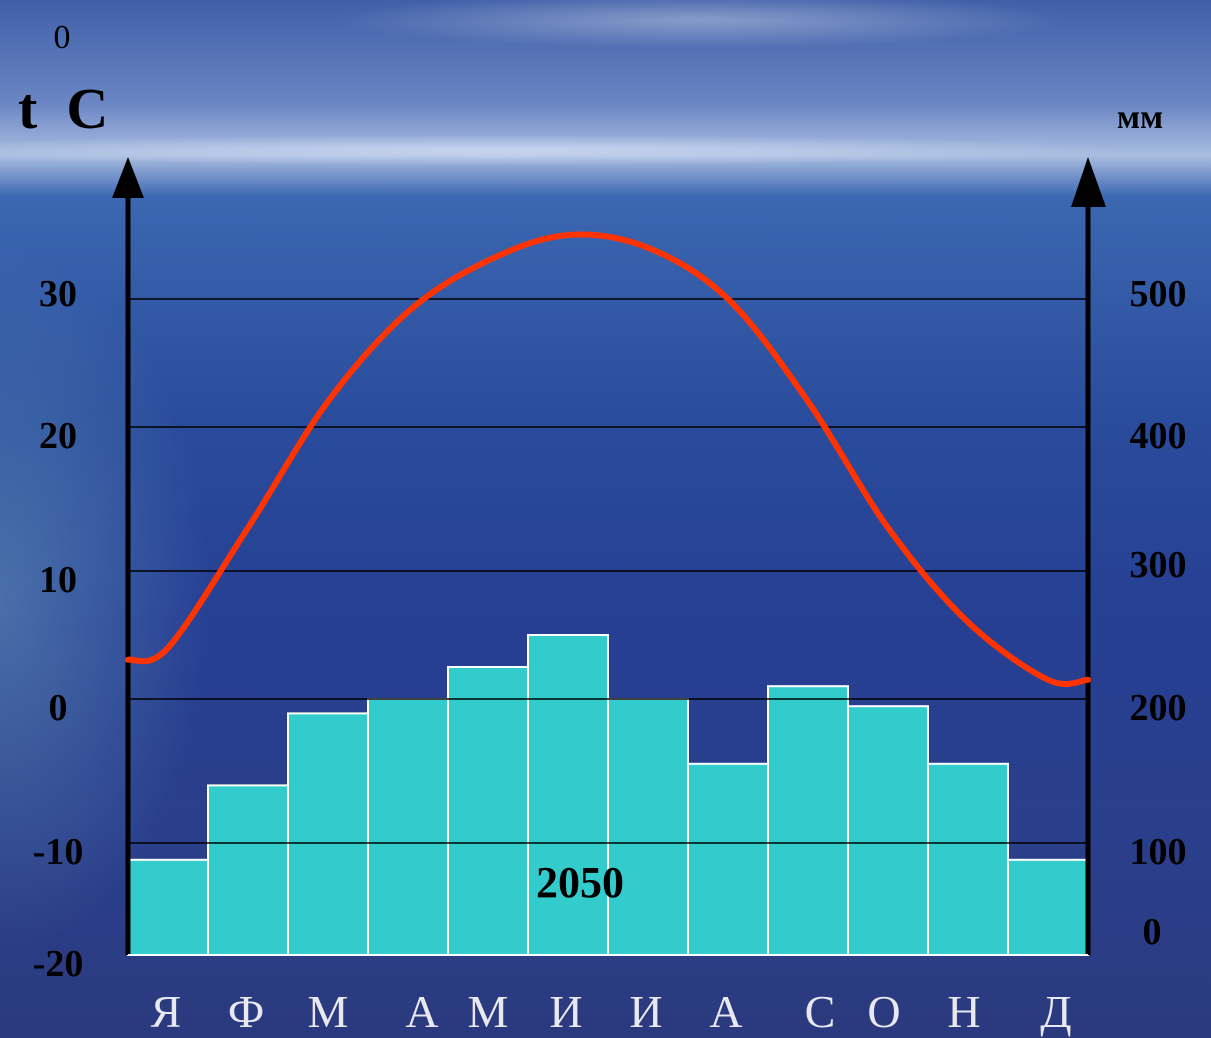  Describe the element at coordinates (1088, 182) in the screenshot. I see `right-axis-arrow-icon` at that location.